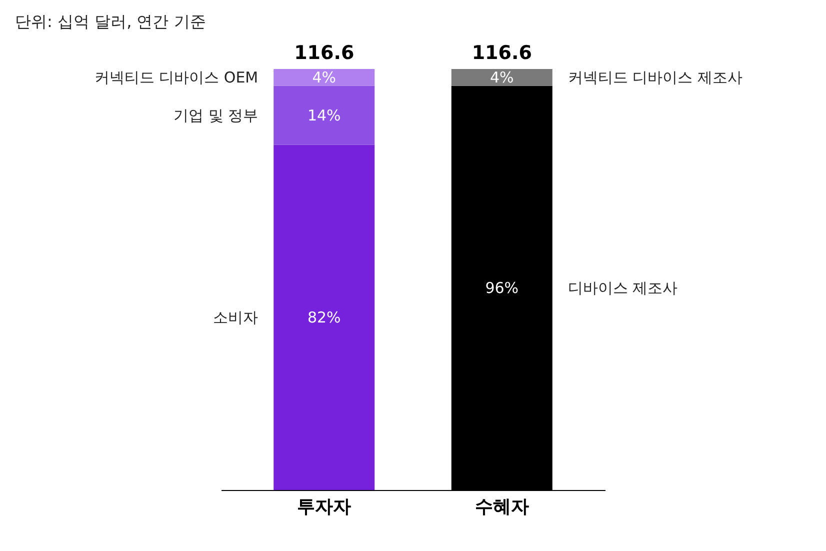 This screenshot has height=551, width=826. What do you see at coordinates (216, 115) in the screenshot?
I see `series-label: 기업 및 정부` at bounding box center [216, 115].